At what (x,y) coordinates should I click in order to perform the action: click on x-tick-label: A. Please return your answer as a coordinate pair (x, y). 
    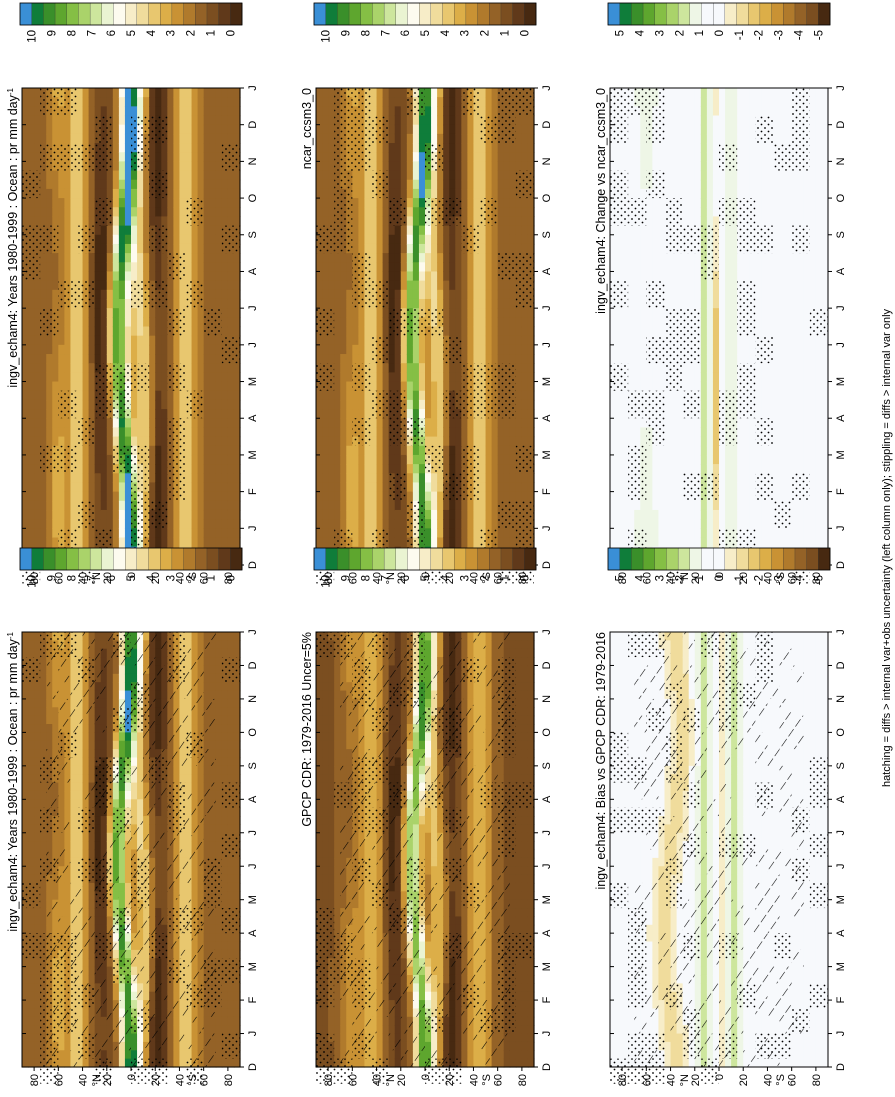
    Looking at the image, I should click on (253, 799).